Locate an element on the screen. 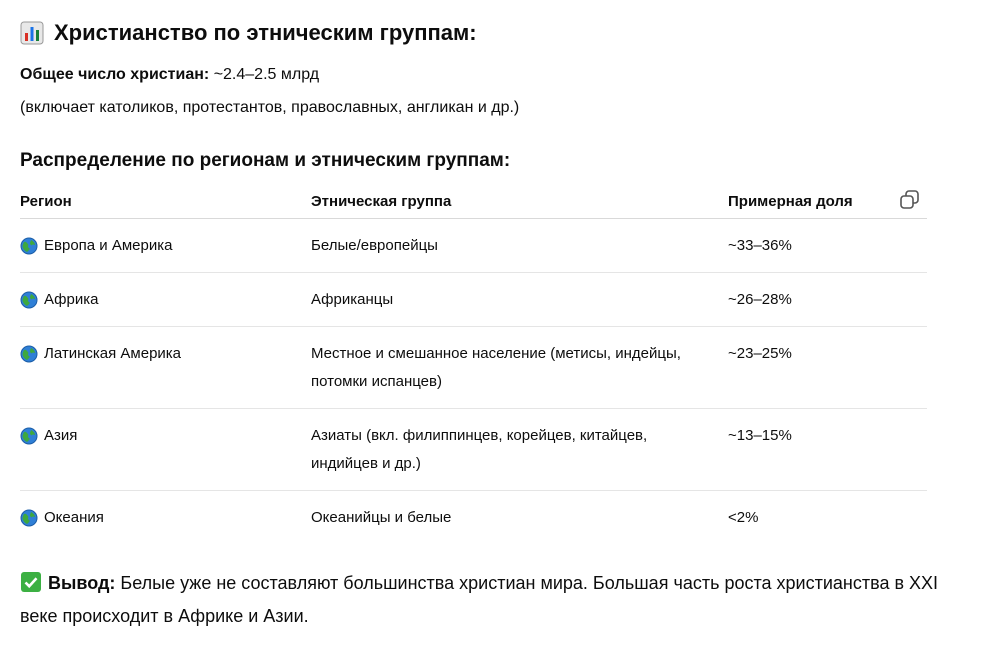  region-cell: Европа и Америка is located at coordinates (165, 246).